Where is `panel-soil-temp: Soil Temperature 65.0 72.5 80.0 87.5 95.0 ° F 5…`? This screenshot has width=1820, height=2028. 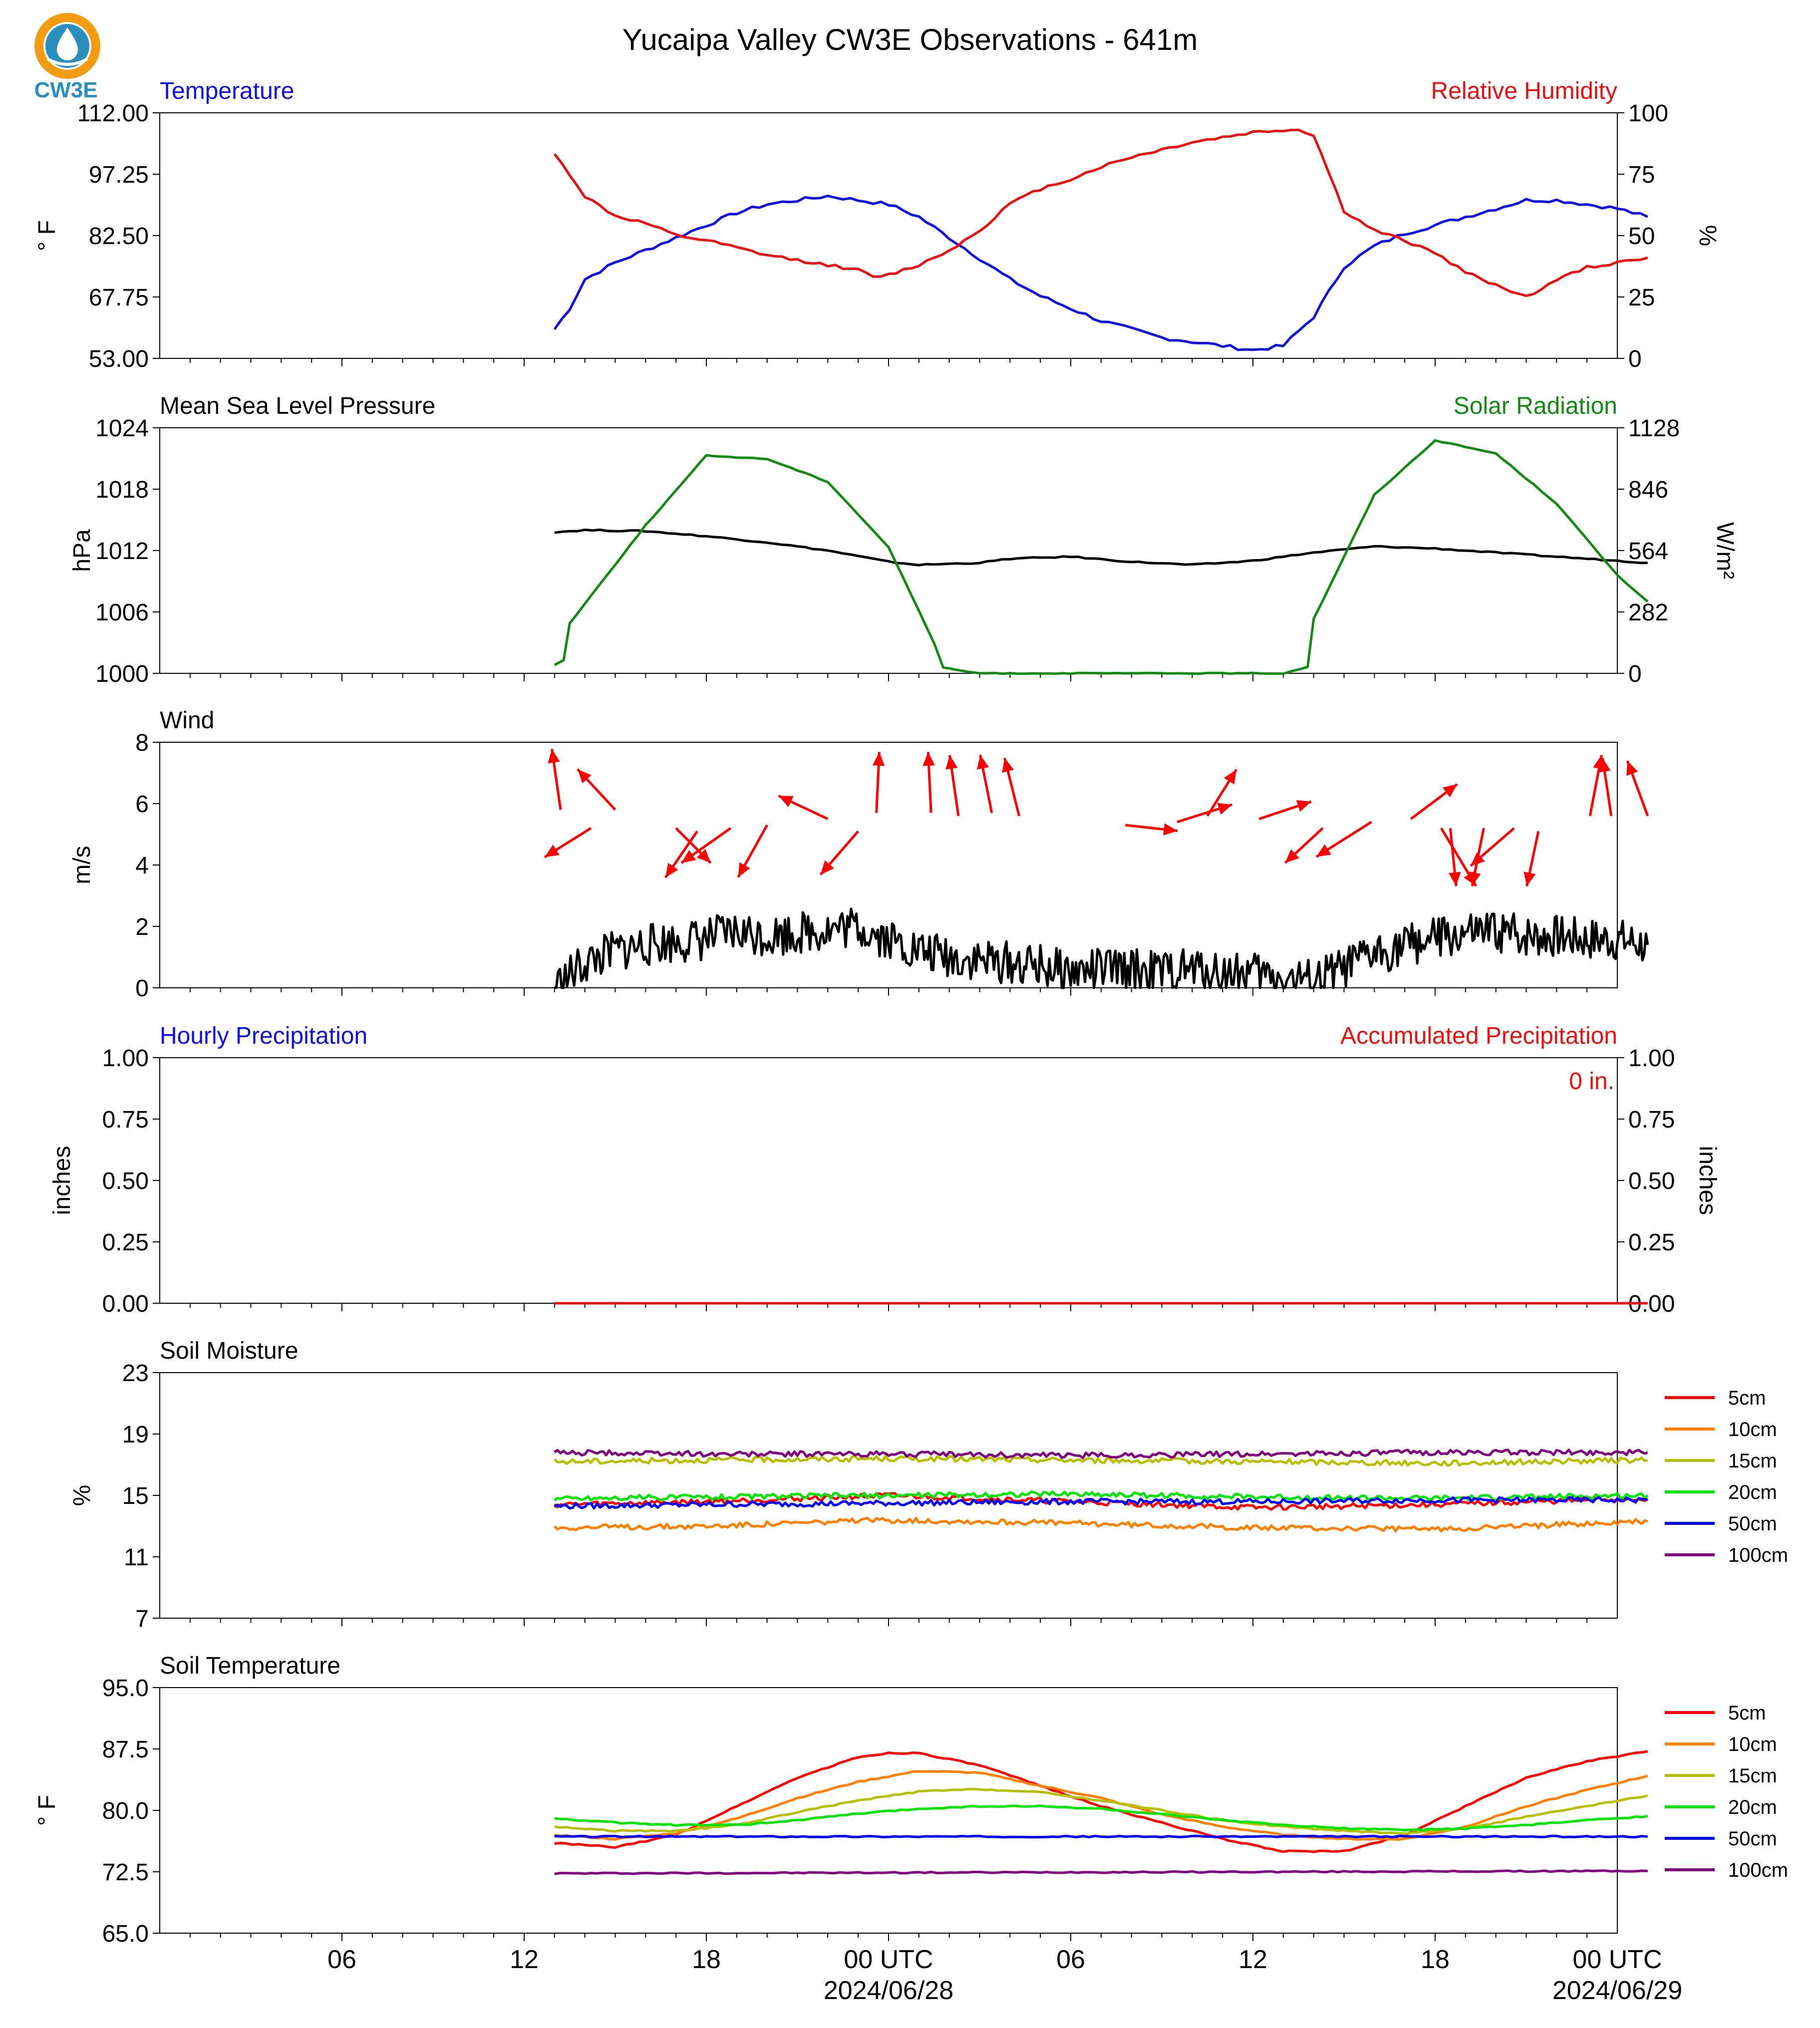
panel-soil-temp: Soil Temperature 65.0 72.5 80.0 87.5 95.0 ° F 5… is located at coordinates (911, 1800).